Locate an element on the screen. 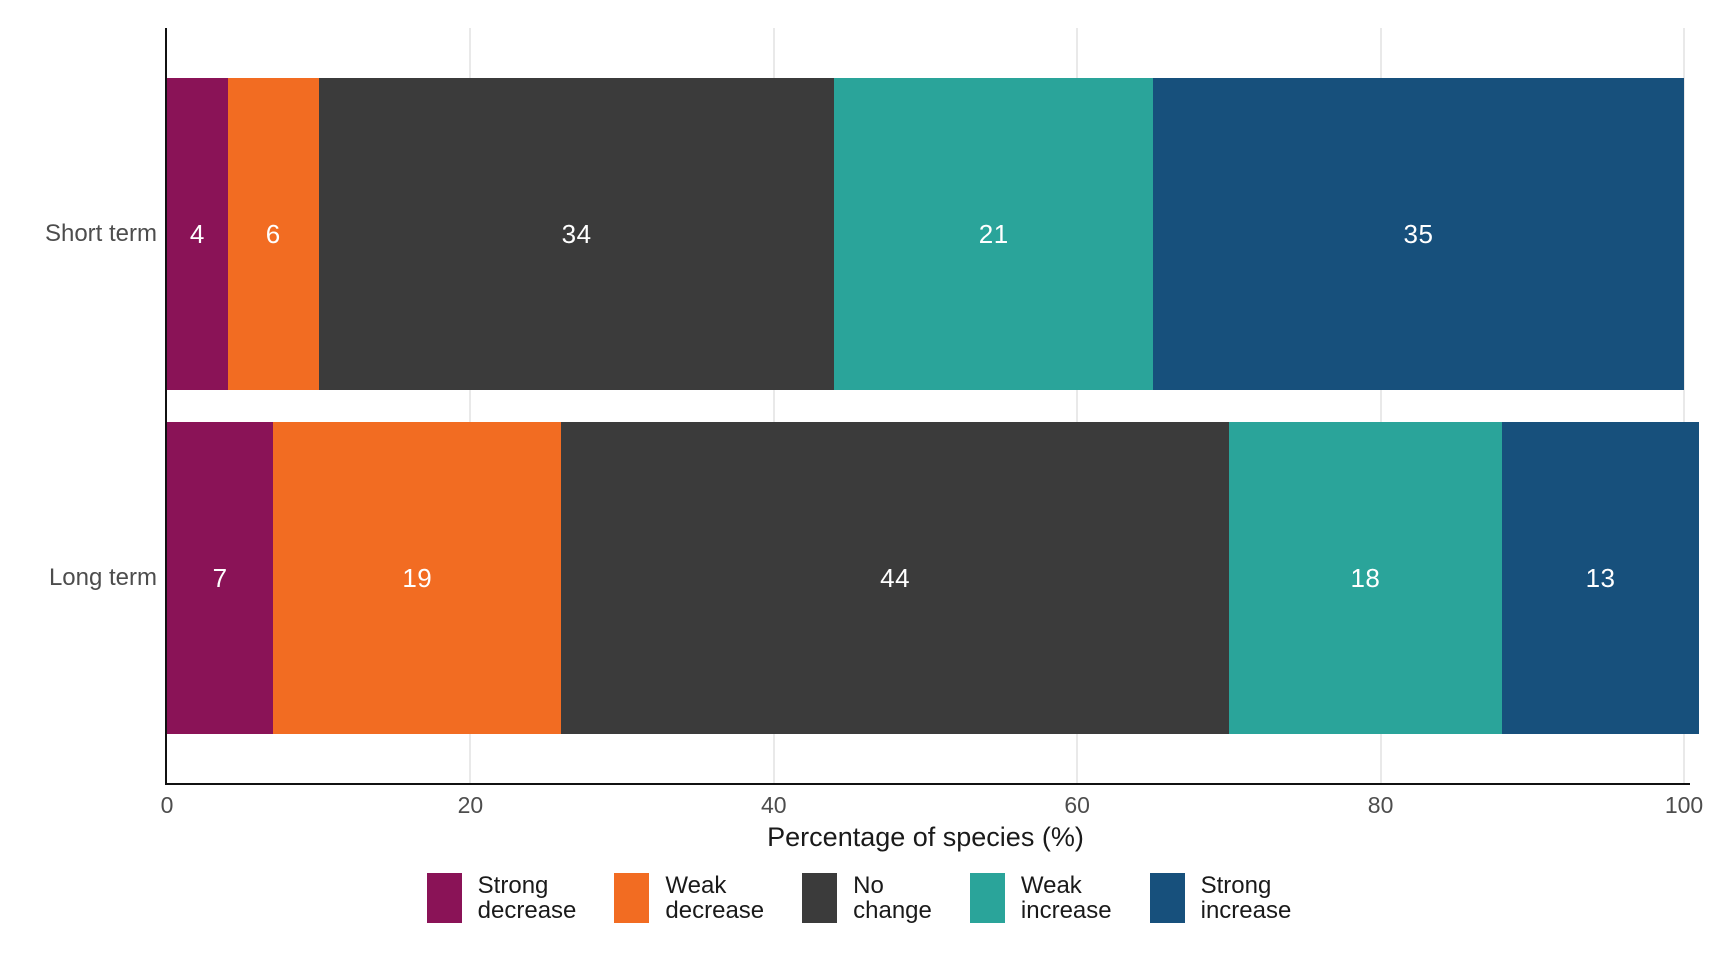 The width and height of the screenshot is (1718, 960). bar-value-label: 35 is located at coordinates (1418, 233).